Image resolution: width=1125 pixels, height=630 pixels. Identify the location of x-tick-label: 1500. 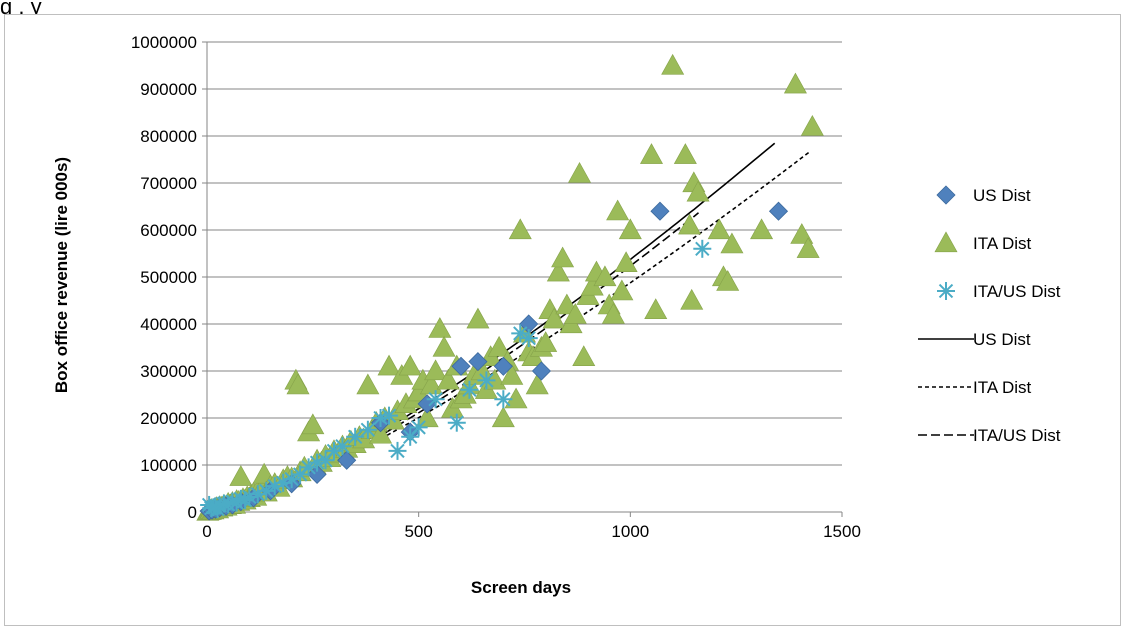
(842, 531).